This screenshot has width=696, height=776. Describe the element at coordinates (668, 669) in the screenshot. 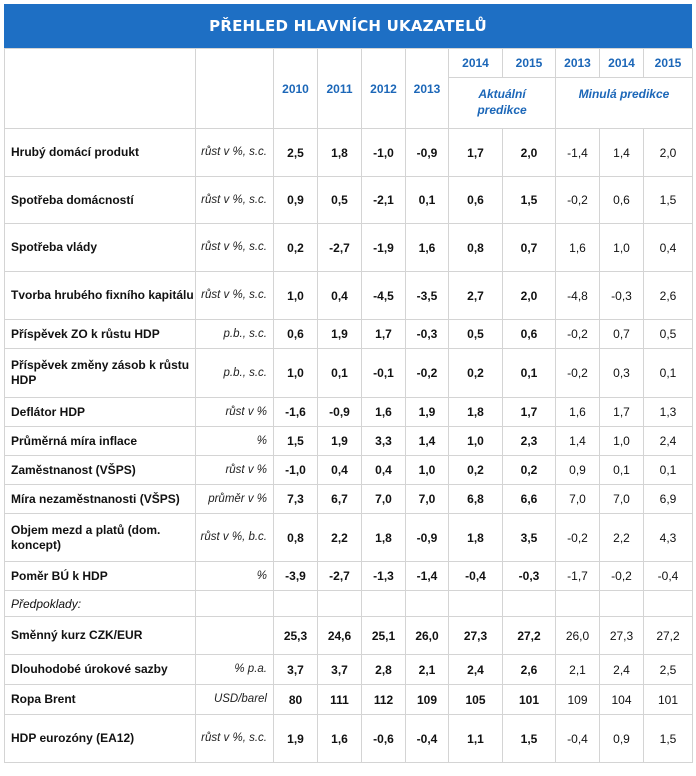

I see `value-cell: 2,5` at that location.